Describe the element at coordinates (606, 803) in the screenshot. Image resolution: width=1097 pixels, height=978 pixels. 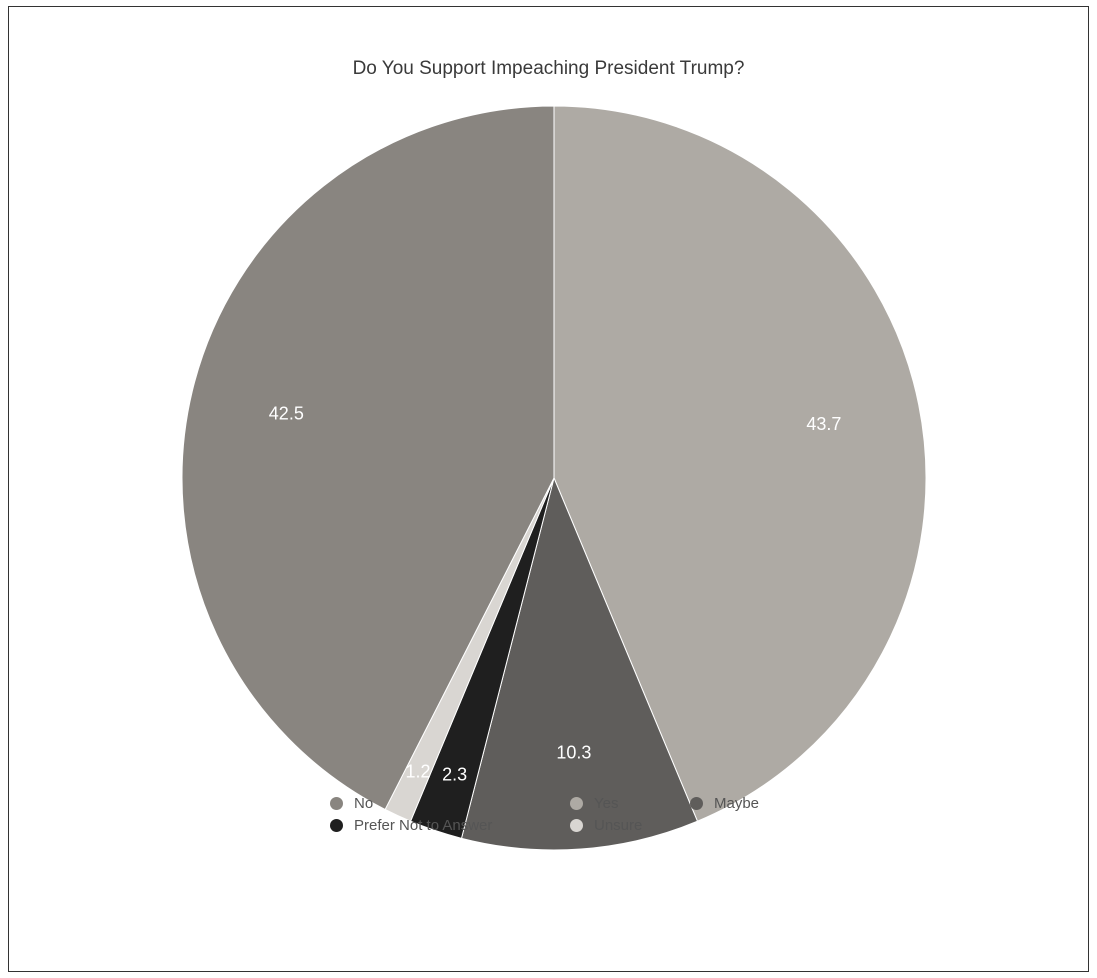
I see `legend-label-yes: Yes` at that location.